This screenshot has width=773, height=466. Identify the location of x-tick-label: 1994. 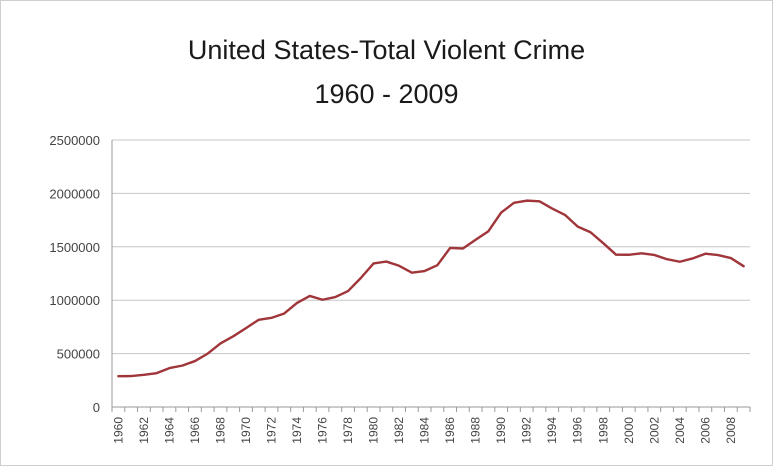
(552, 430).